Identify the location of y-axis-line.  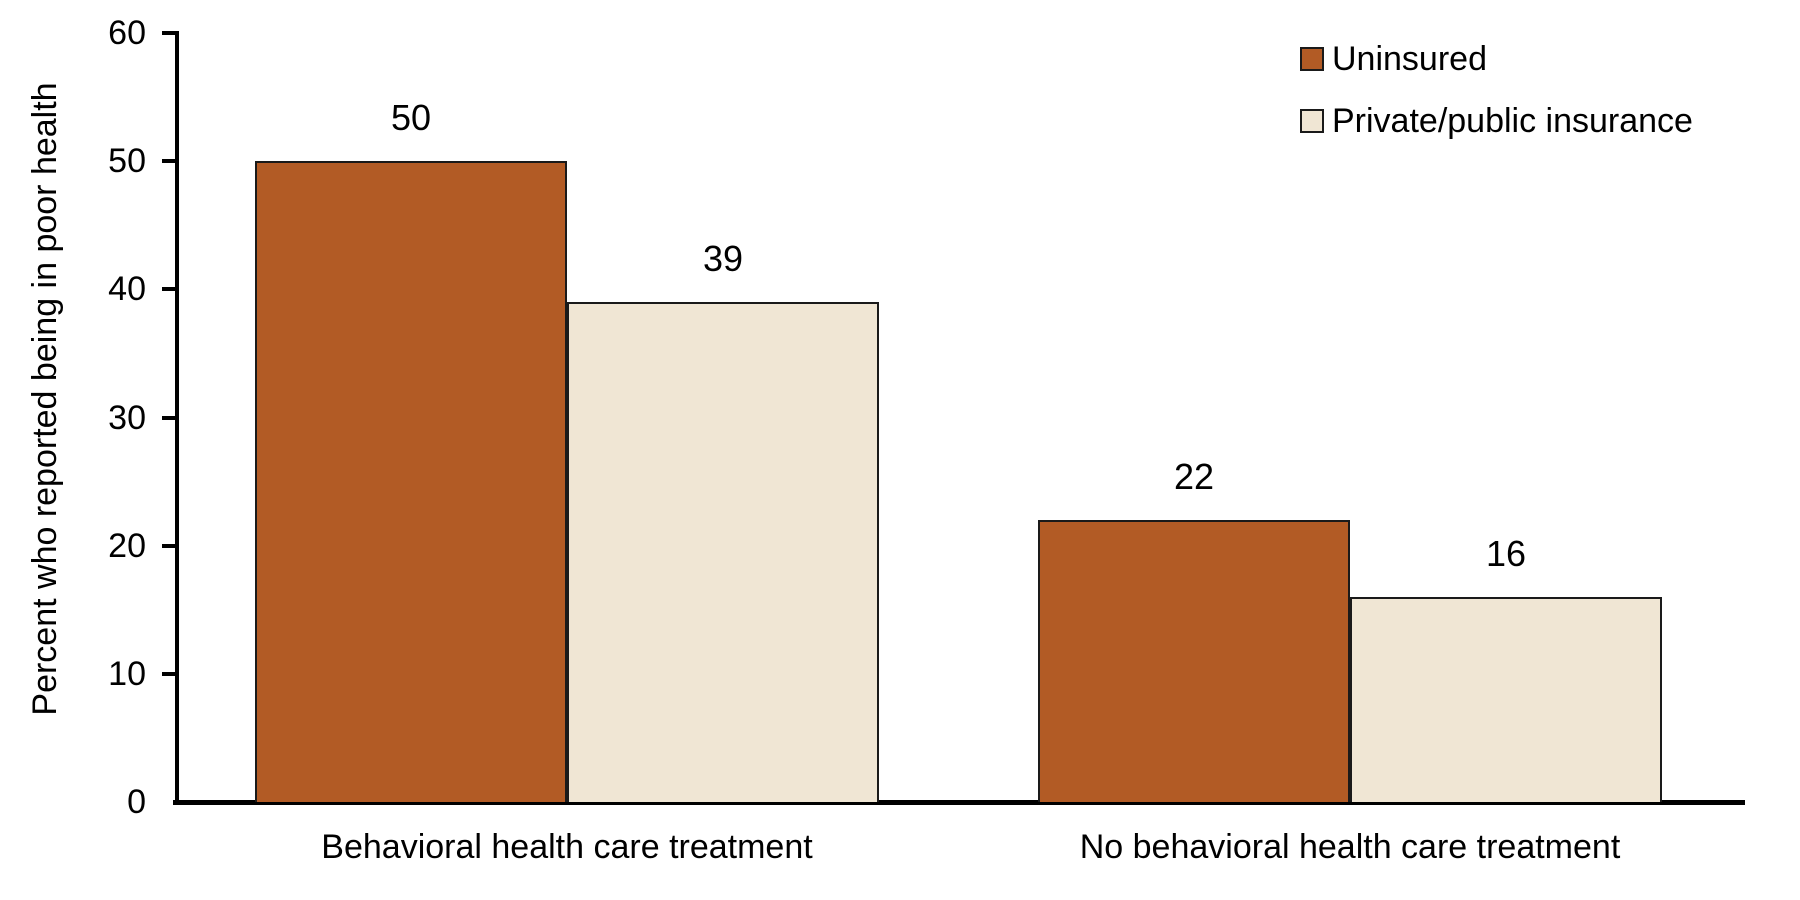
(177, 417).